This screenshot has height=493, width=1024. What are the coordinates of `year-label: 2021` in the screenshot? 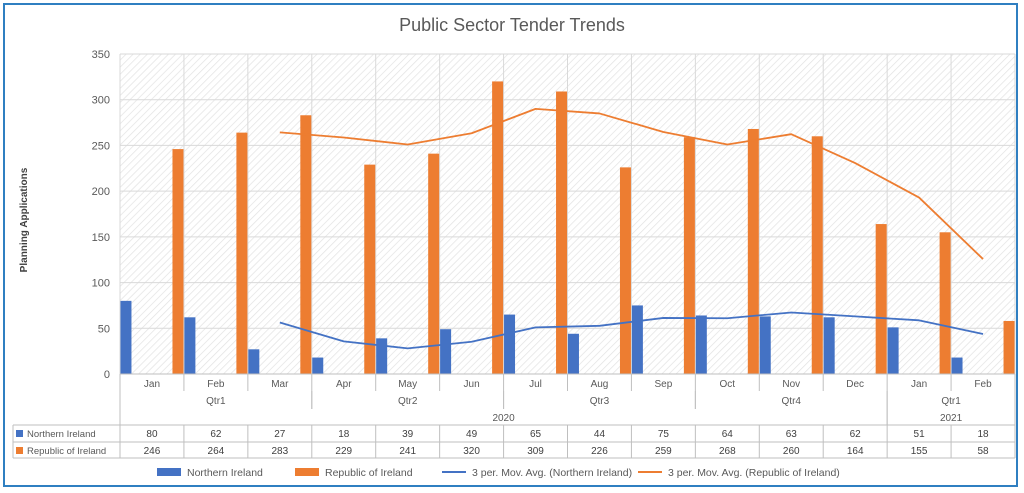 It's located at (951, 418).